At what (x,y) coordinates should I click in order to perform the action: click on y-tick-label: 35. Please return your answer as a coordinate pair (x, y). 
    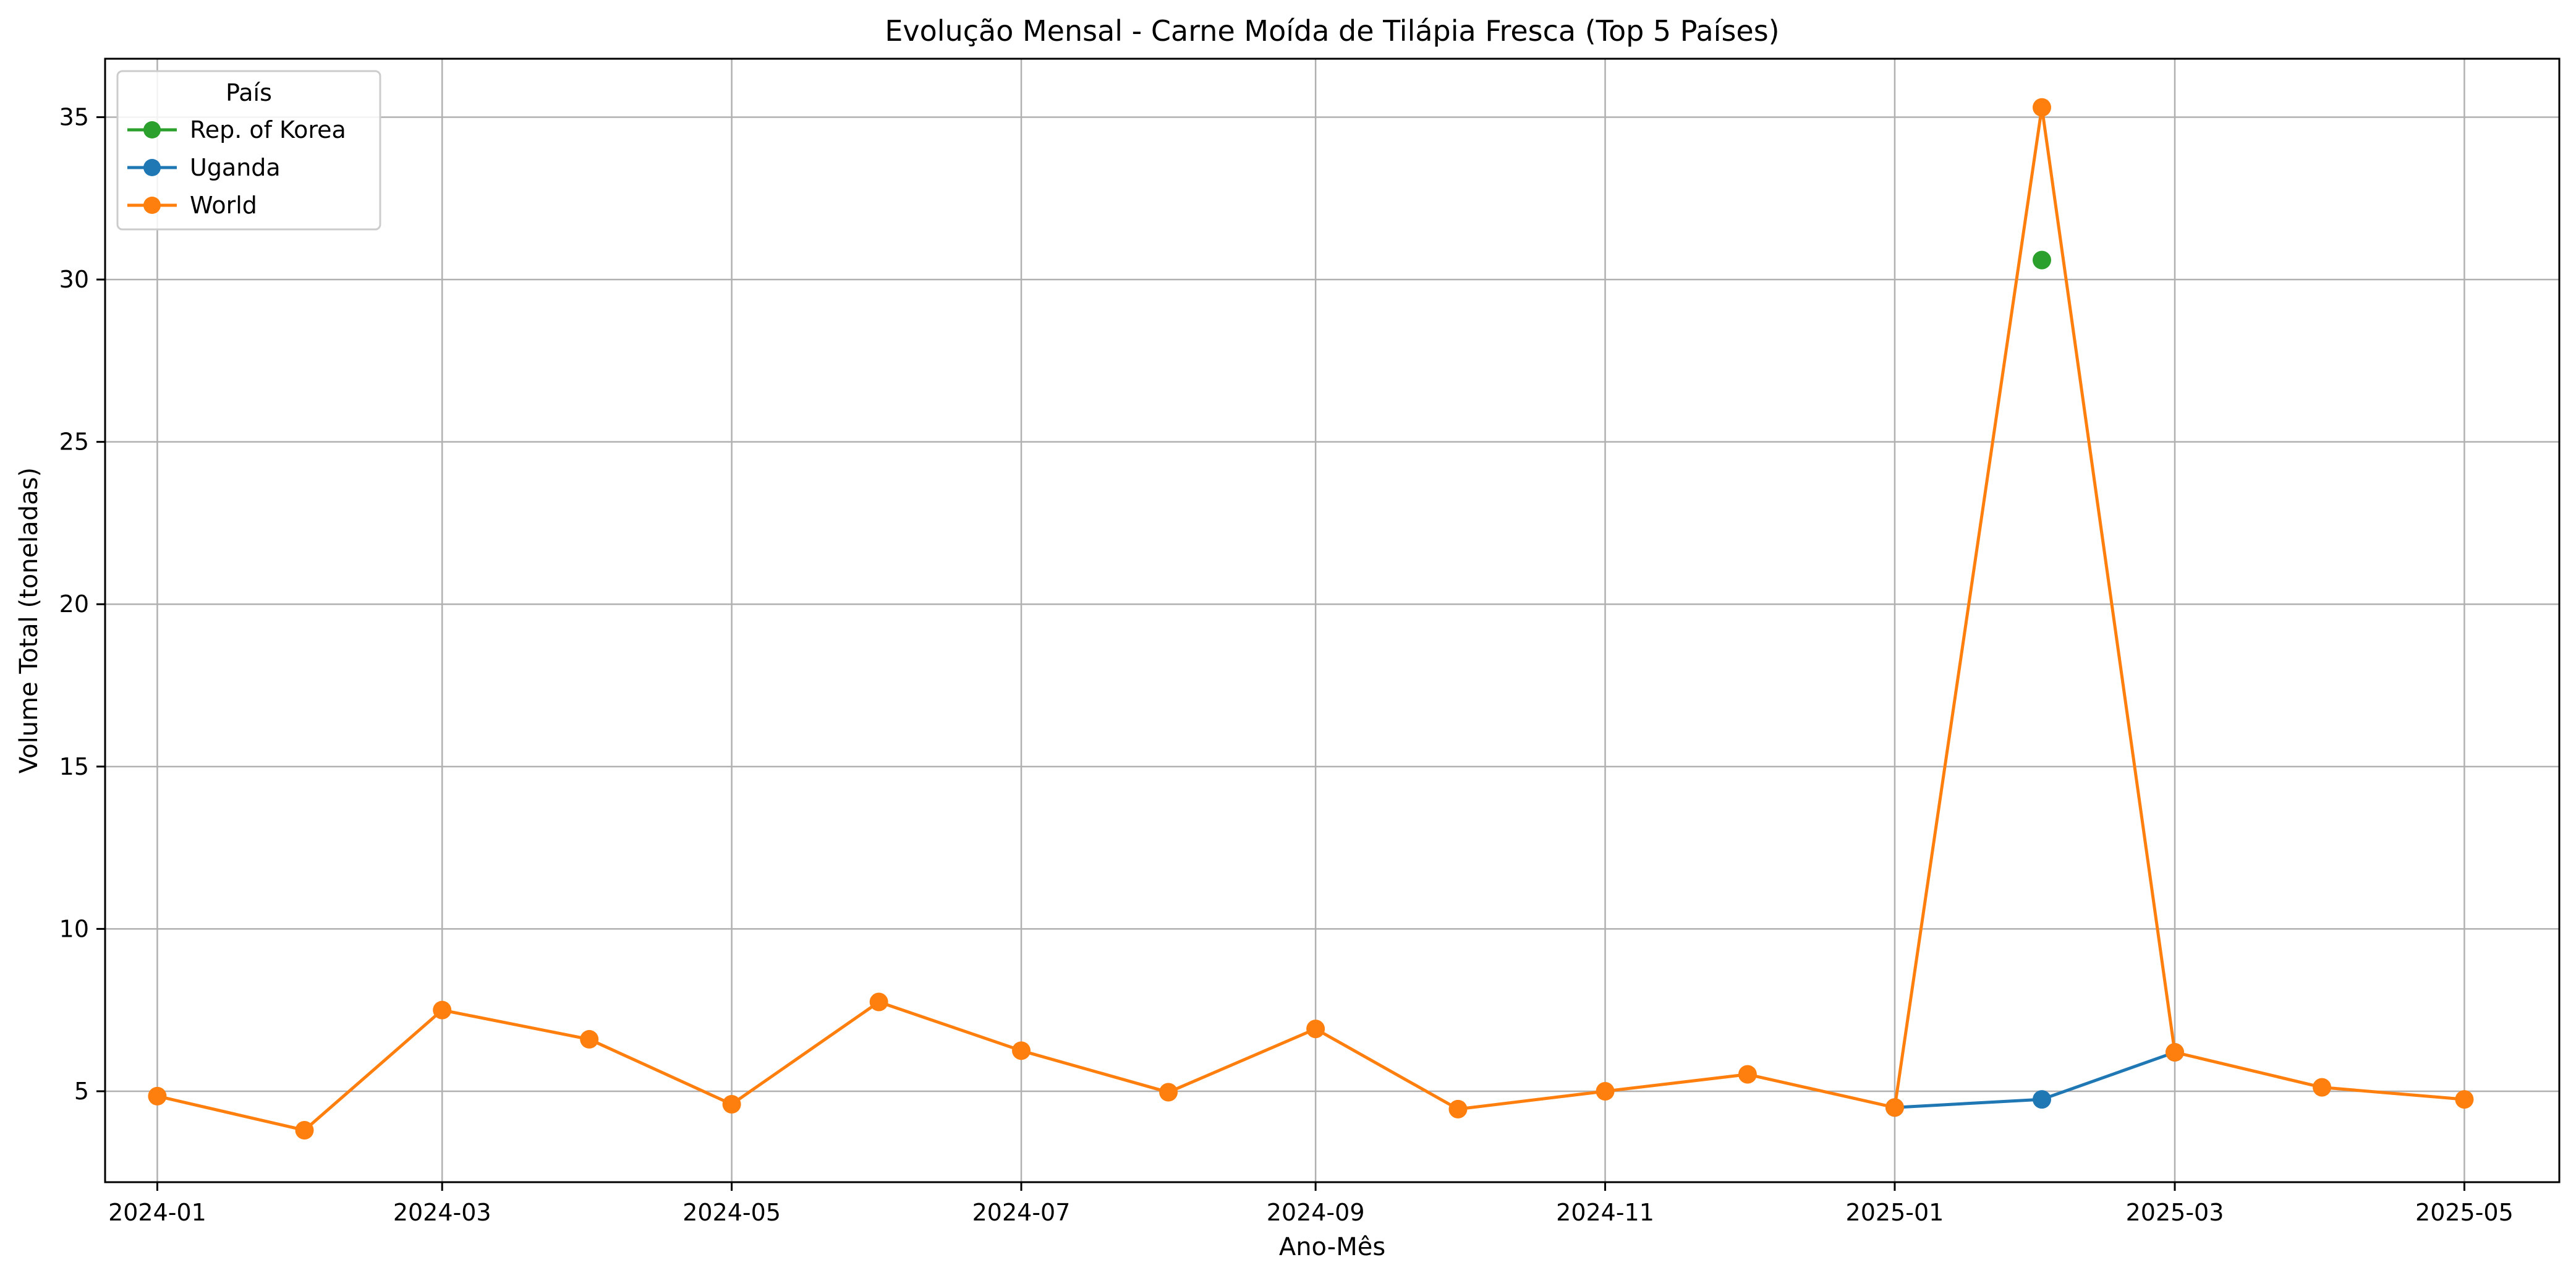
    Looking at the image, I should click on (74, 117).